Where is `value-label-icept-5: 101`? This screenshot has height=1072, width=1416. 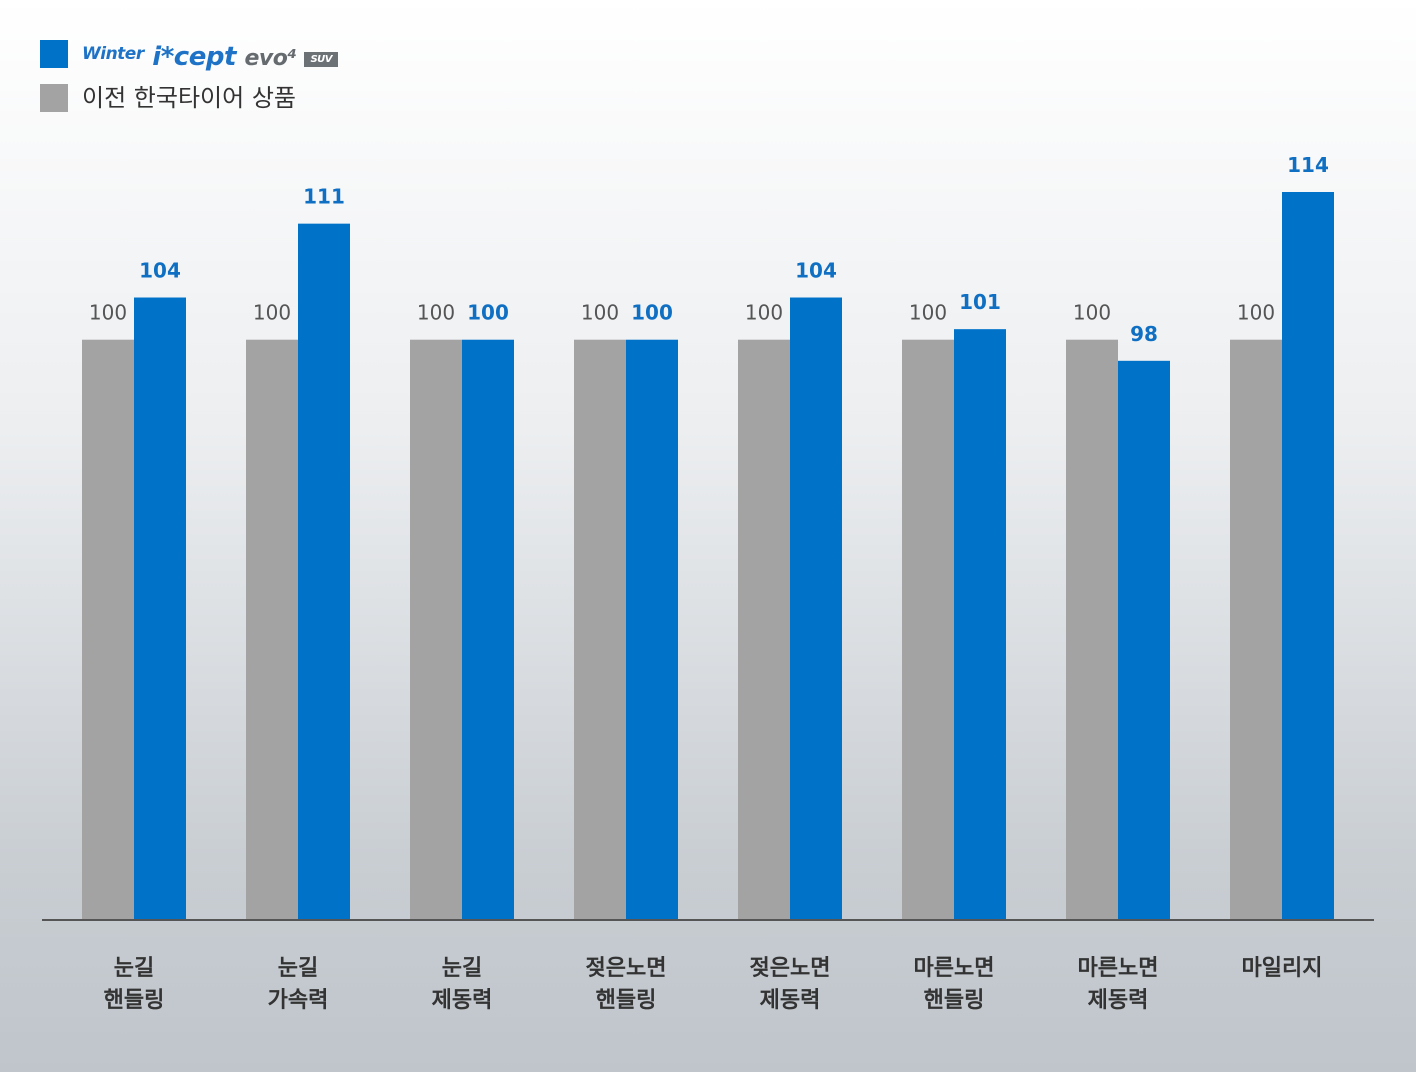
value-label-icept-5: 101 is located at coordinates (980, 302).